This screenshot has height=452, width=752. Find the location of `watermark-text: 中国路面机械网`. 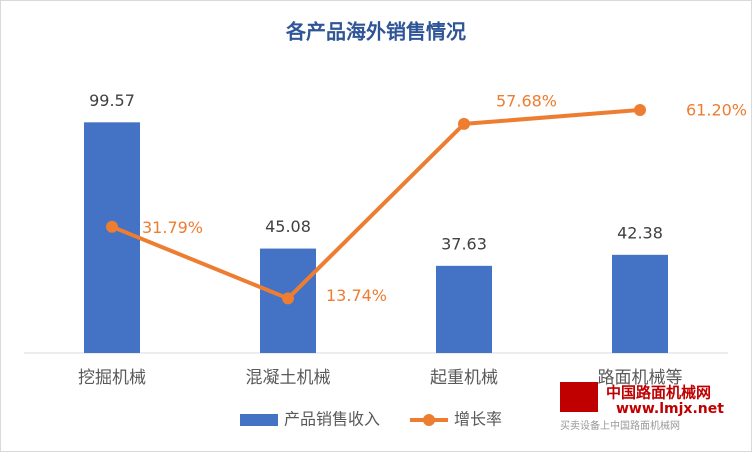

watermark-text: 中国路面机械网 is located at coordinates (658, 393).